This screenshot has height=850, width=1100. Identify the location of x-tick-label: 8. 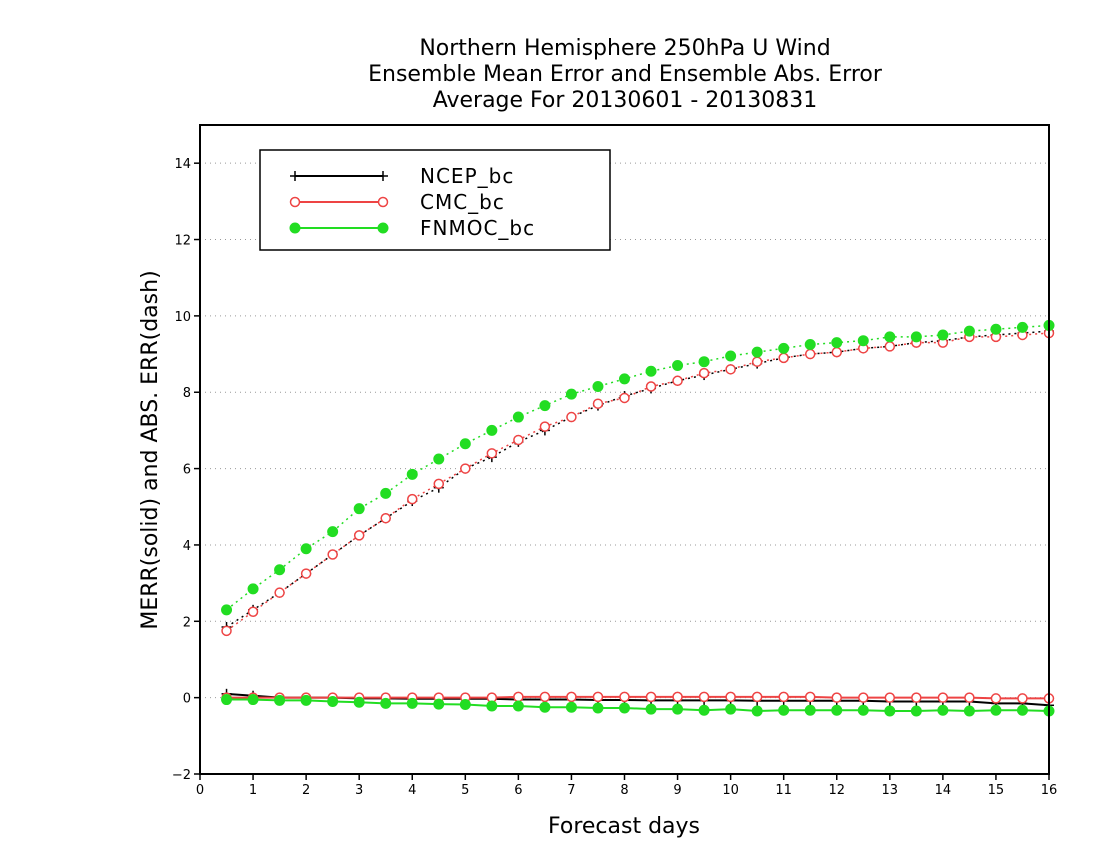
(624, 790).